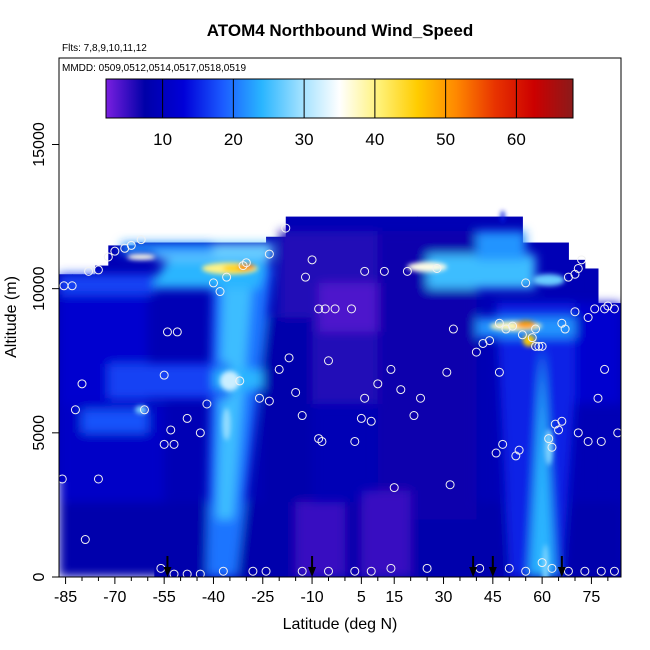  Describe the element at coordinates (39, 576) in the screenshot. I see `y-tick-label: 0` at that location.